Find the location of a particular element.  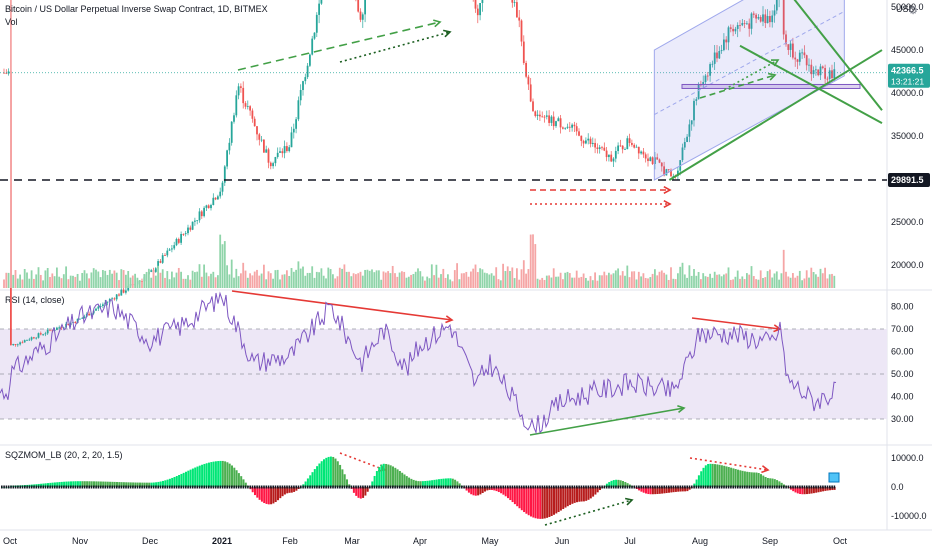

rsi-divergence-red is located at coordinates (342, 305).